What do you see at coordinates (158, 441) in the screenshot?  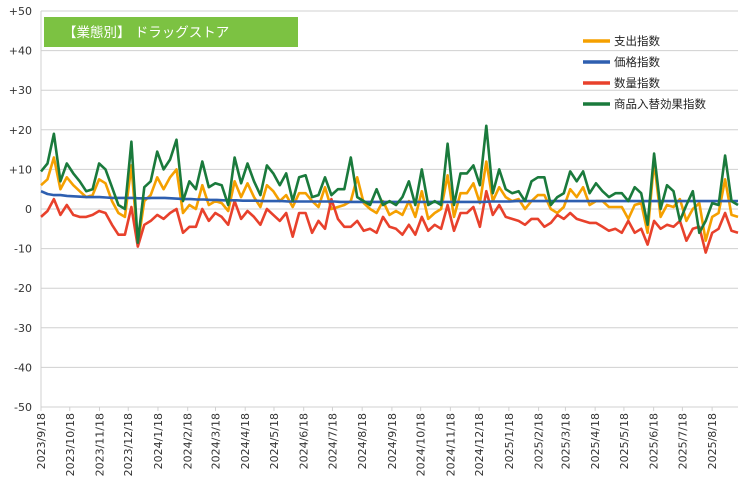 I see `x-tick-label: 2024/1/18` at bounding box center [158, 441].